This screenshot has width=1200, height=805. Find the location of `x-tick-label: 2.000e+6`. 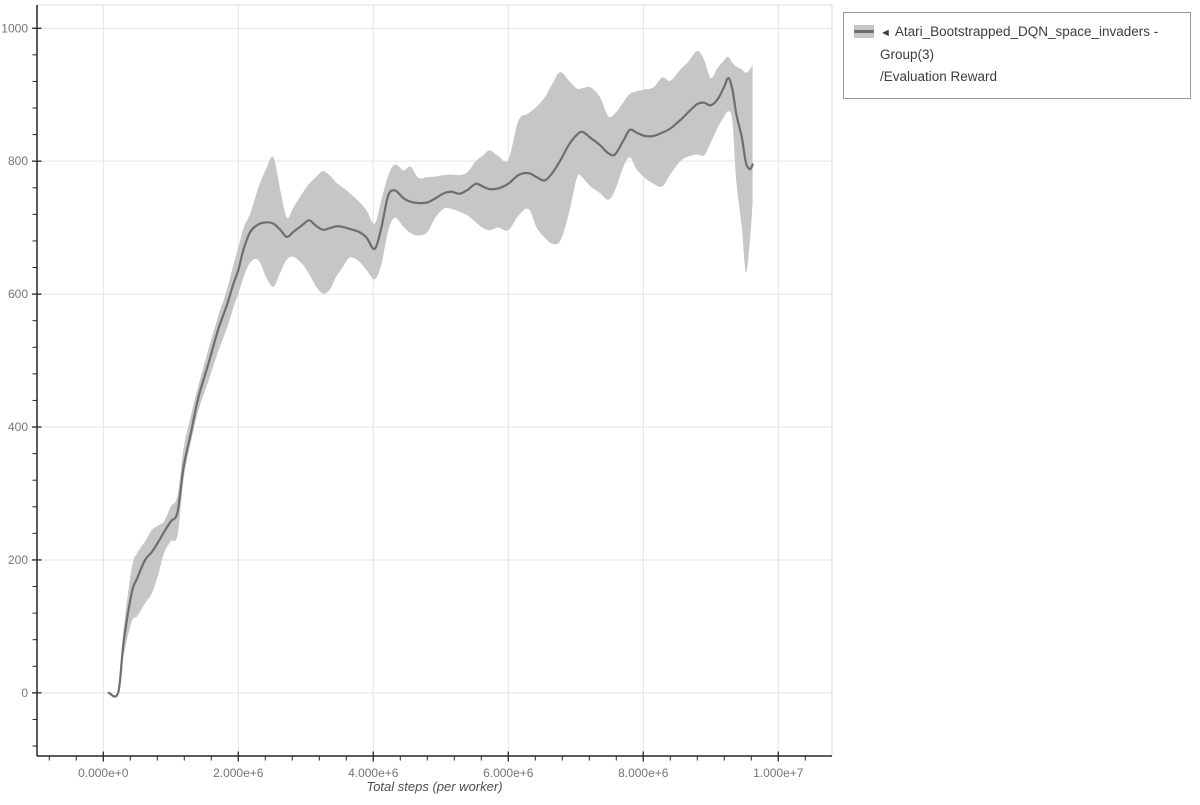

x-tick-label: 2.000e+6 is located at coordinates (238, 773).